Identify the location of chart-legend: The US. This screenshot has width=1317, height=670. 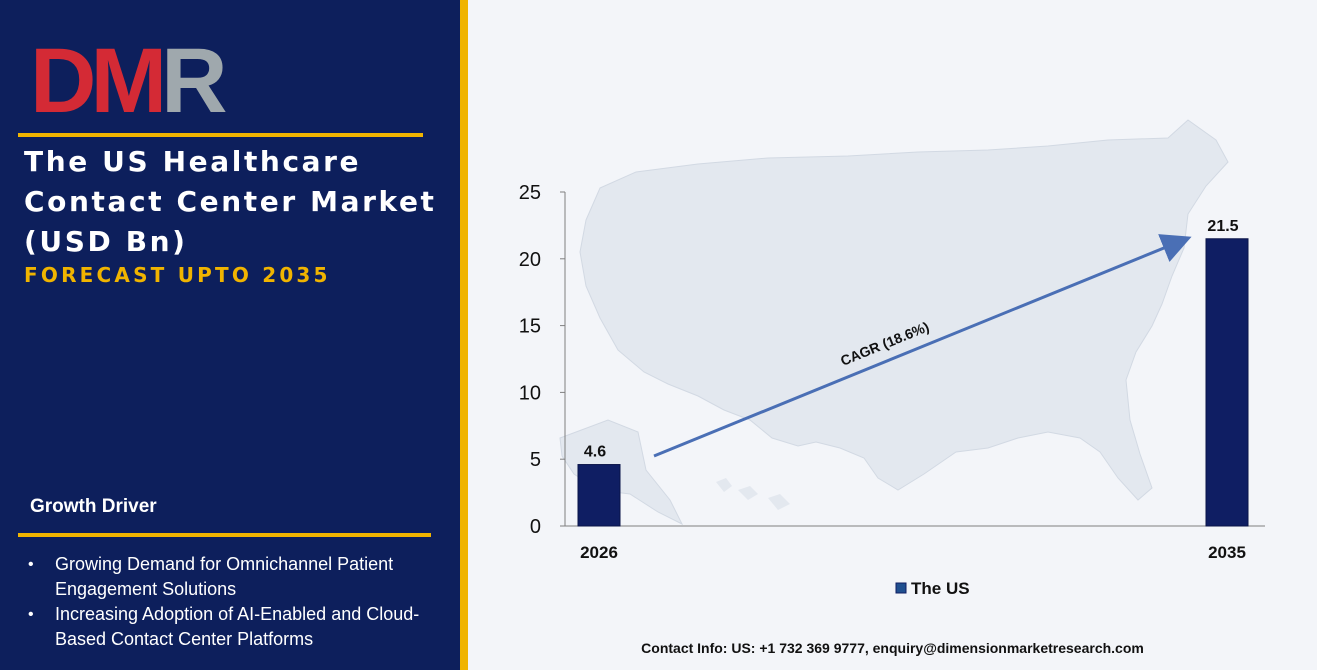
(932, 588).